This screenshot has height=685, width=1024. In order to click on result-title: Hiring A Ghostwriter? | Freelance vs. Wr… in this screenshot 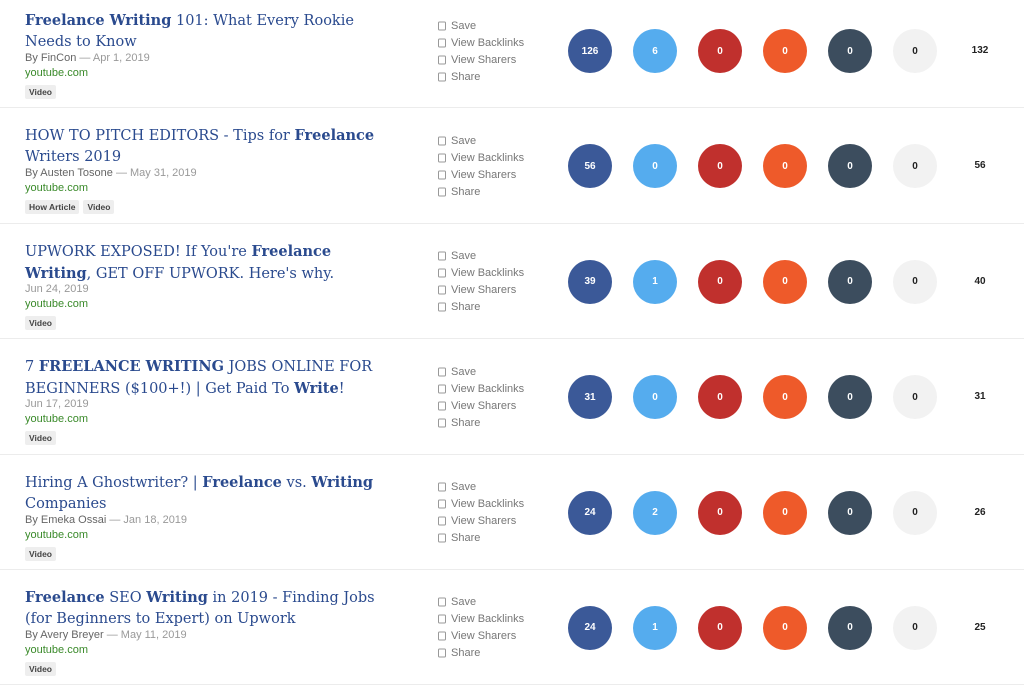, I will do `click(212, 493)`.